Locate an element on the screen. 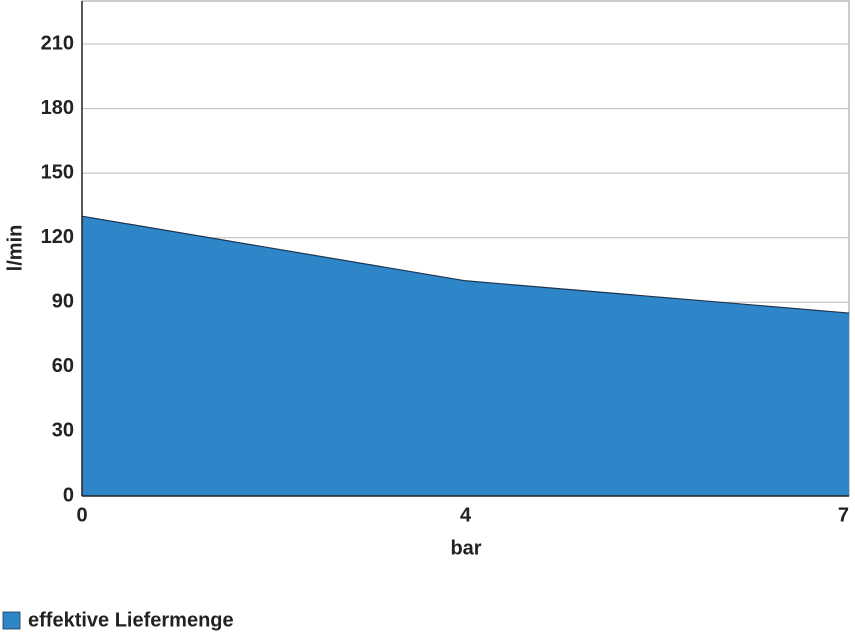  legend-label: effektive Liefermenge is located at coordinates (131, 620).